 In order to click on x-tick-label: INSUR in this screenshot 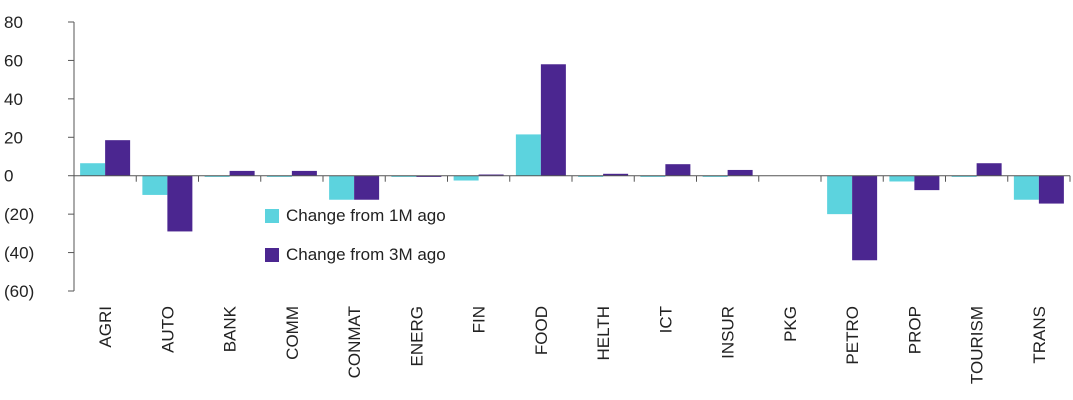, I will do `click(728, 332)`.